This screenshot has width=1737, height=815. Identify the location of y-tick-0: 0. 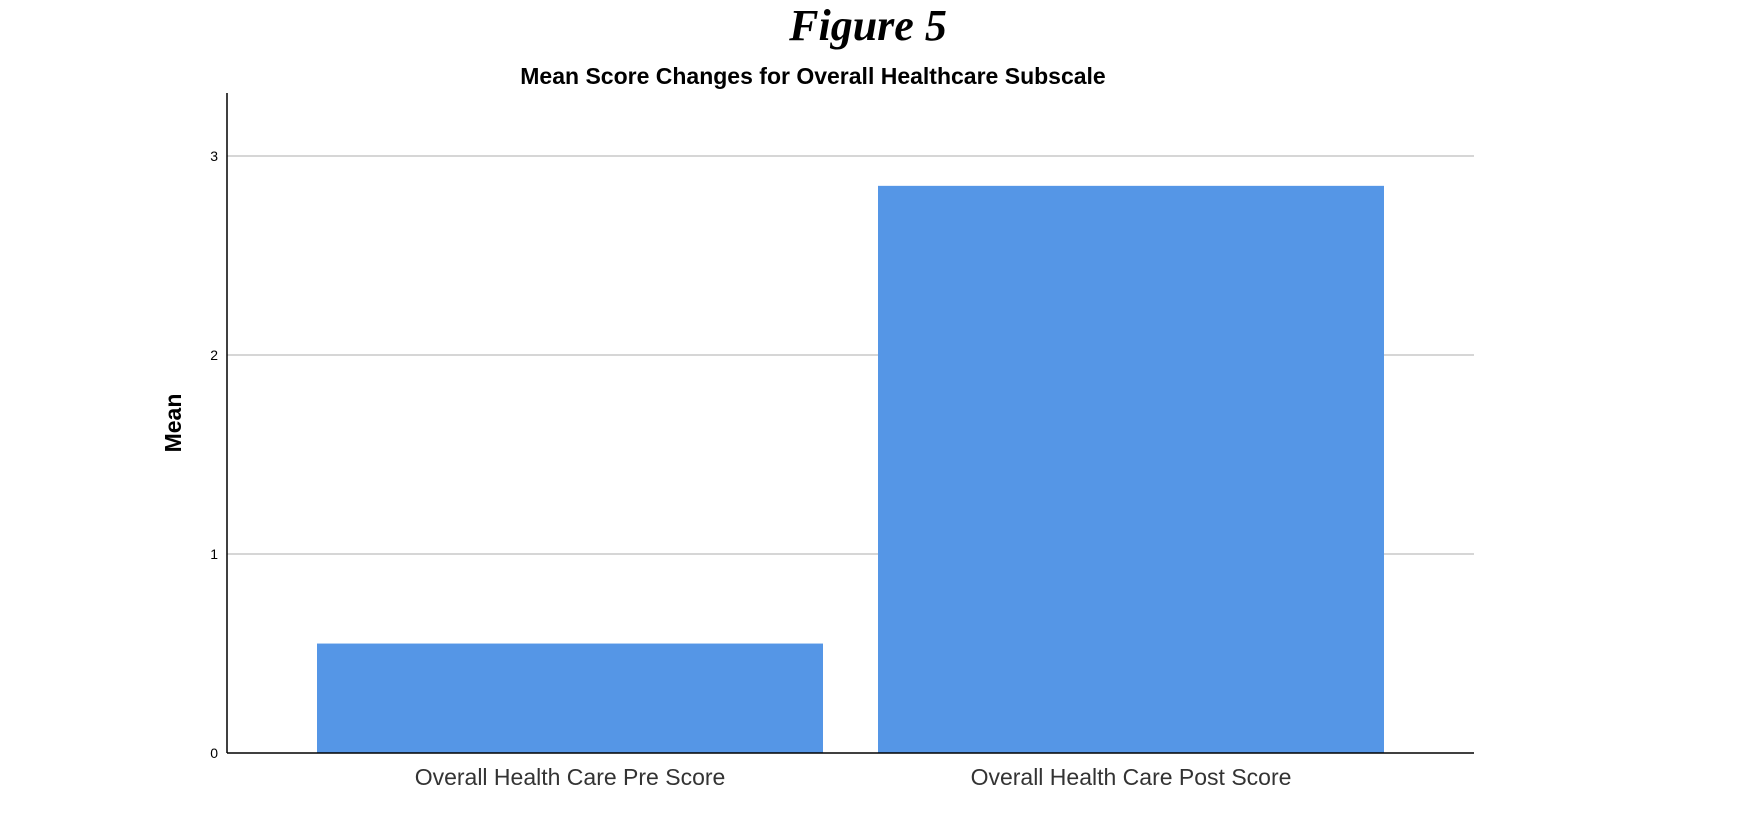
(214, 753).